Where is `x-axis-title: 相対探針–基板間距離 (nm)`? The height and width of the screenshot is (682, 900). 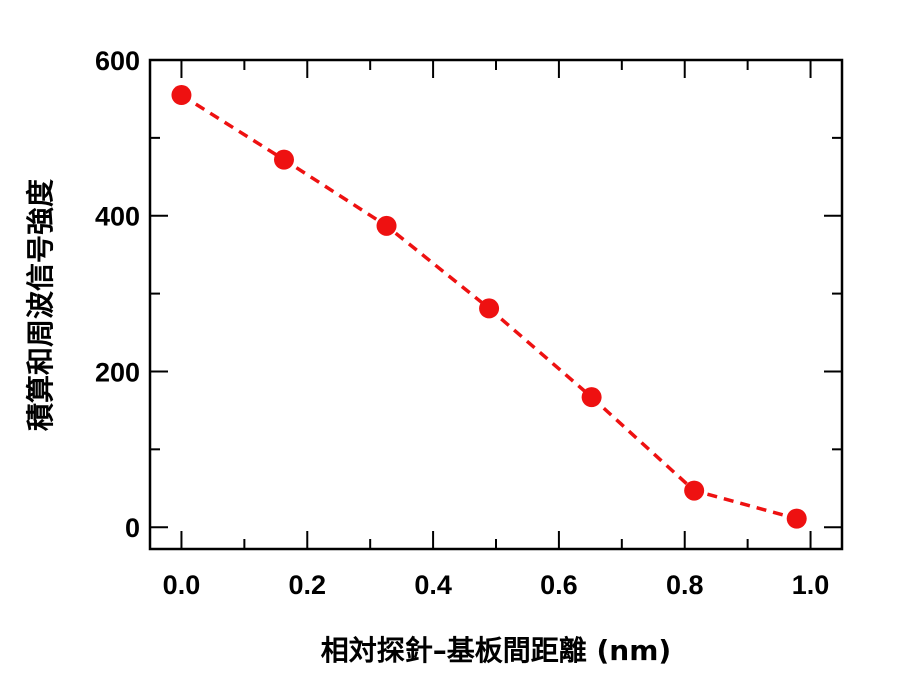 x-axis-title: 相対探針–基板間距離 (nm) is located at coordinates (496, 650).